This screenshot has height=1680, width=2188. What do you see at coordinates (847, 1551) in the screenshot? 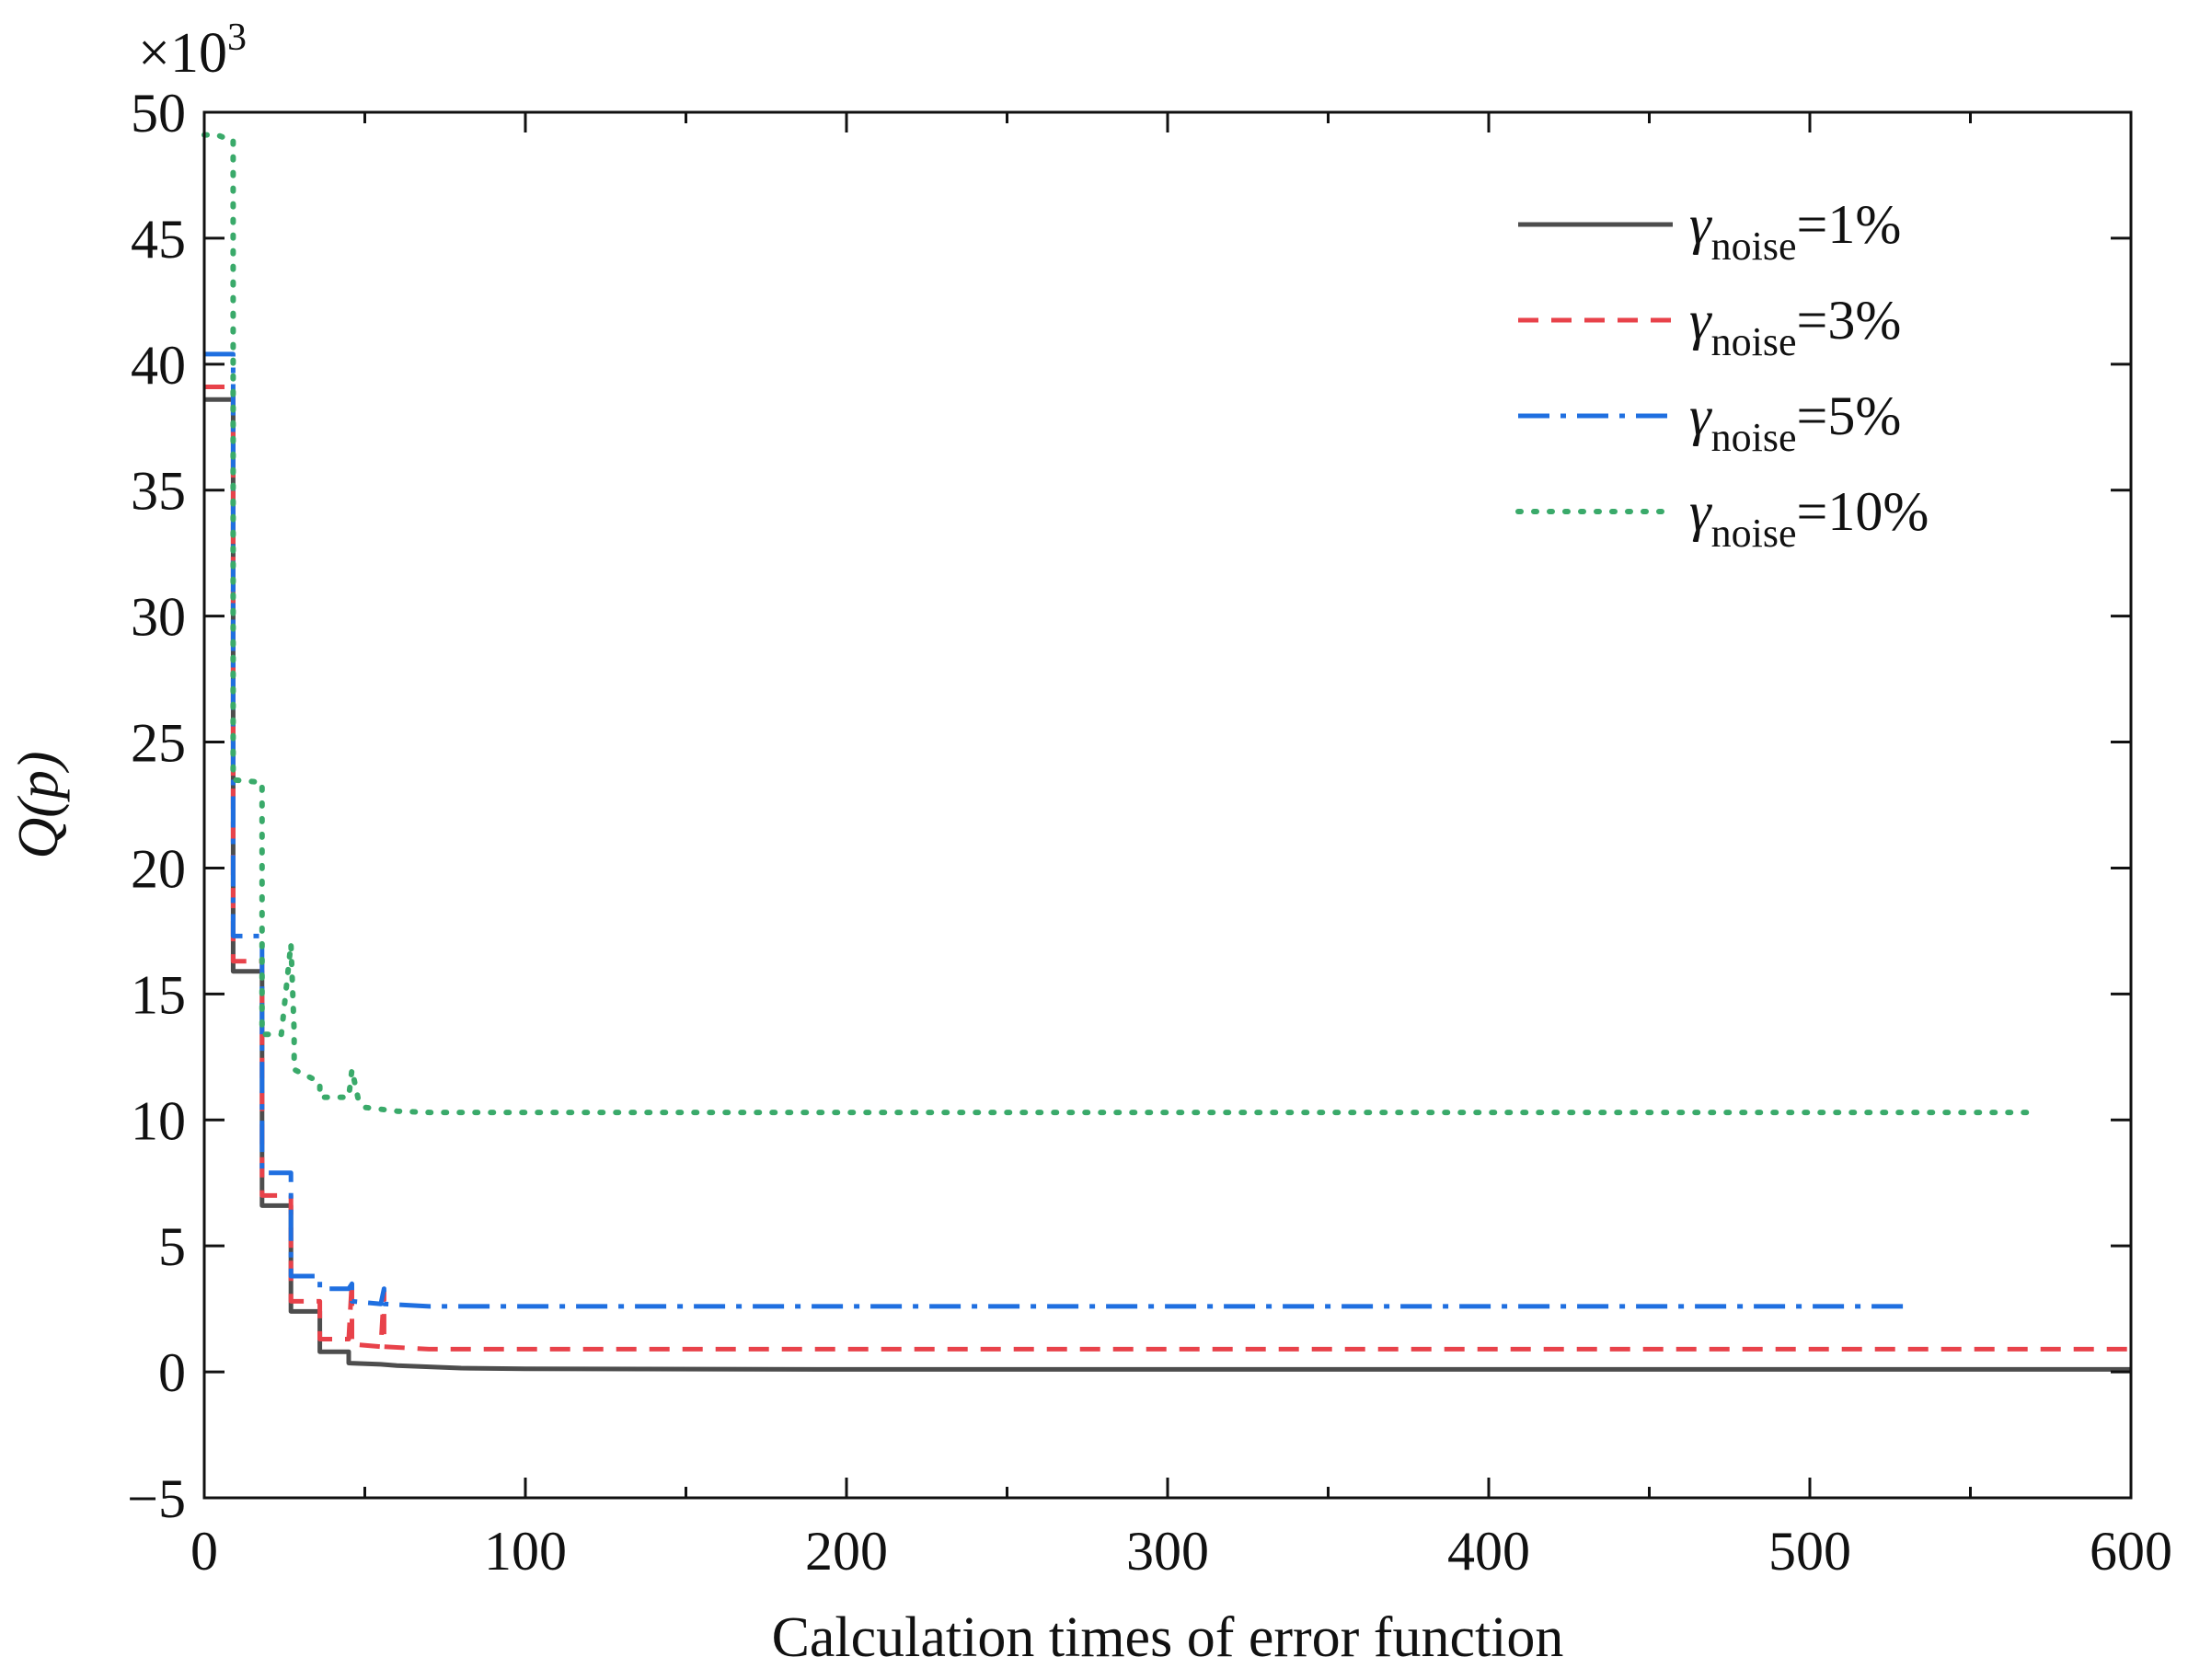
I see `x-tick-label: 200` at bounding box center [847, 1551].